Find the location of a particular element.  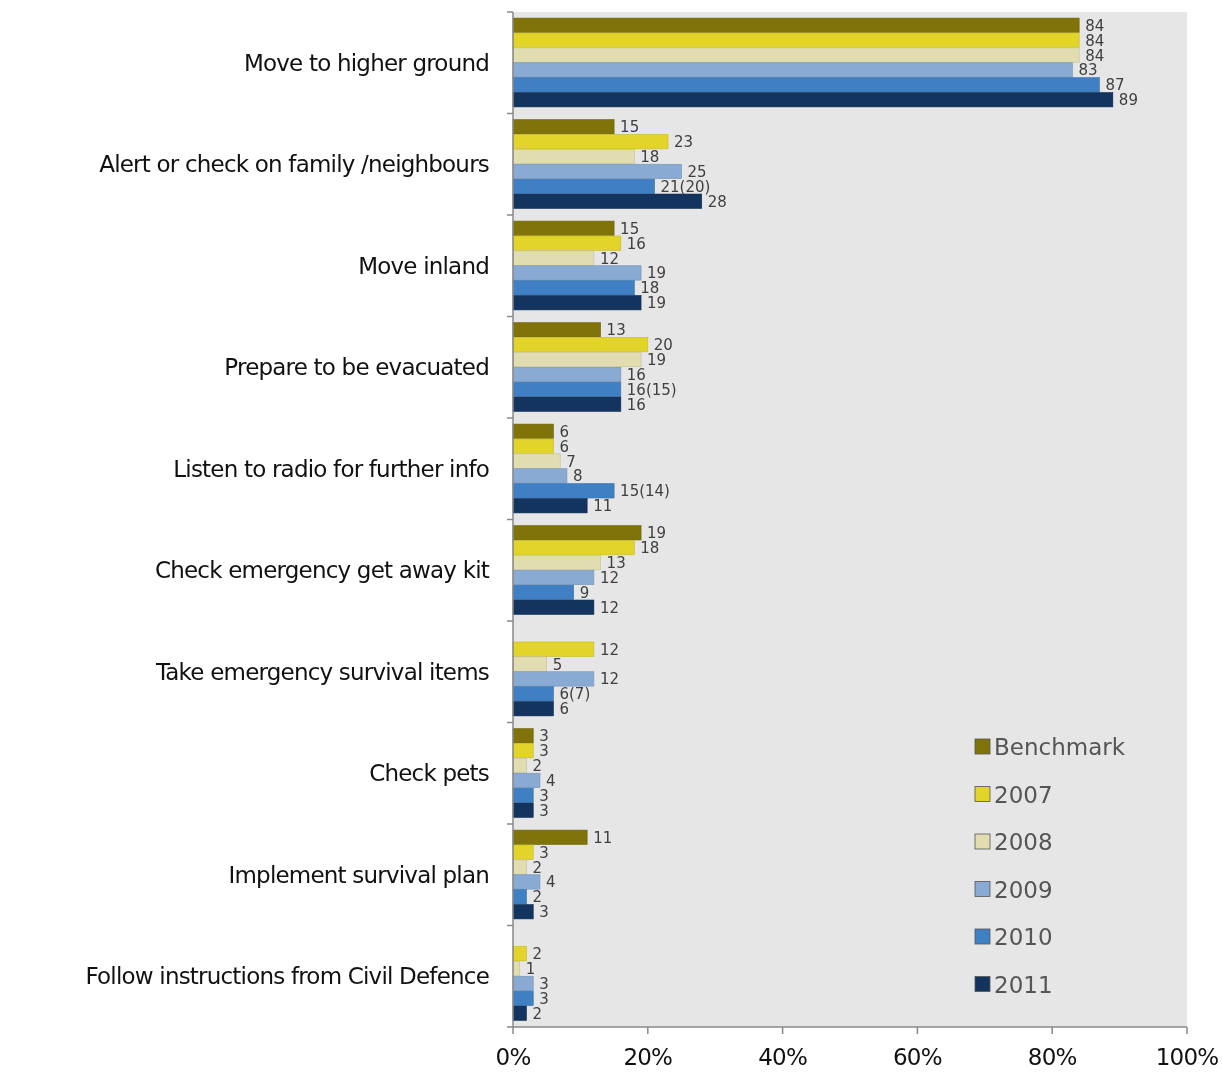

data-label: 83 is located at coordinates (1088, 70).